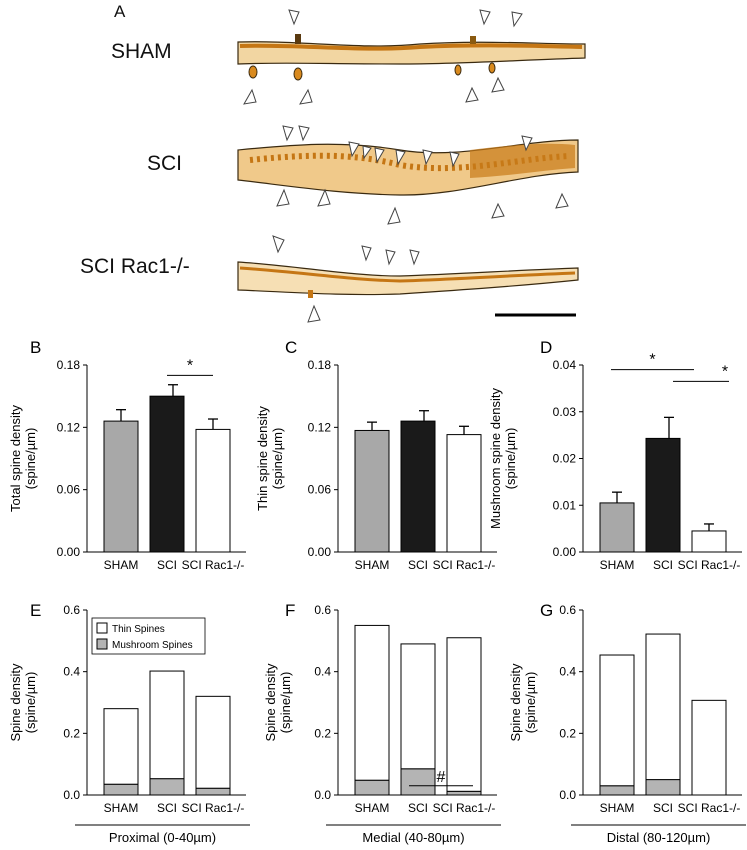  Describe the element at coordinates (291, 347) in the screenshot. I see `panel-letter: C` at that location.